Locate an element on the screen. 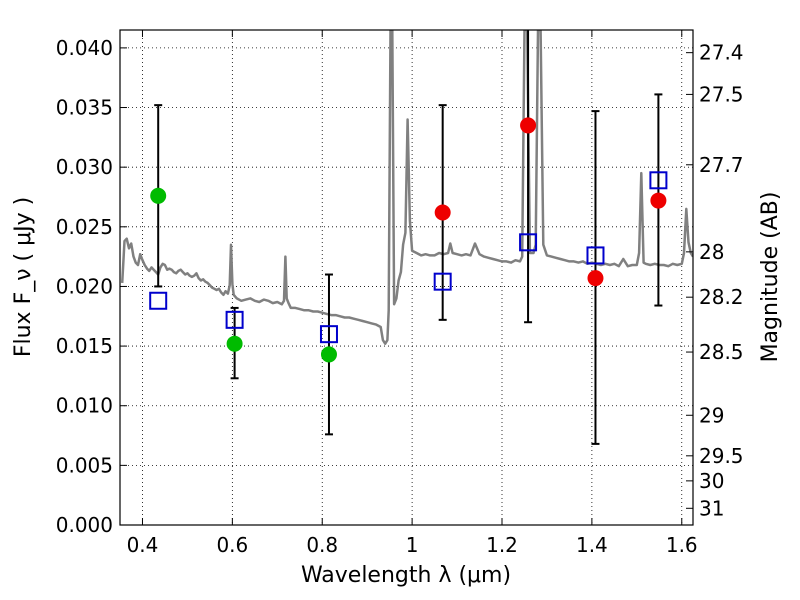  right-tick-label: 28.5 is located at coordinates (721, 352).